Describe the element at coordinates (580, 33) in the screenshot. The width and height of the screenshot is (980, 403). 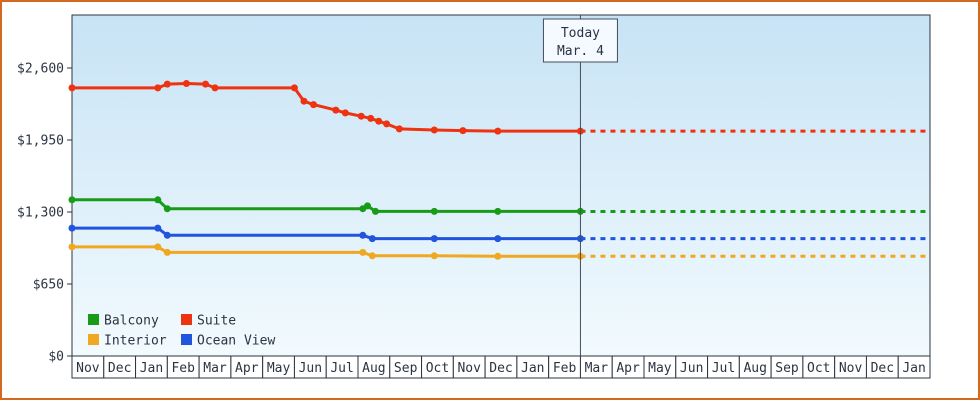
I see `today-label-line1: Today` at that location.